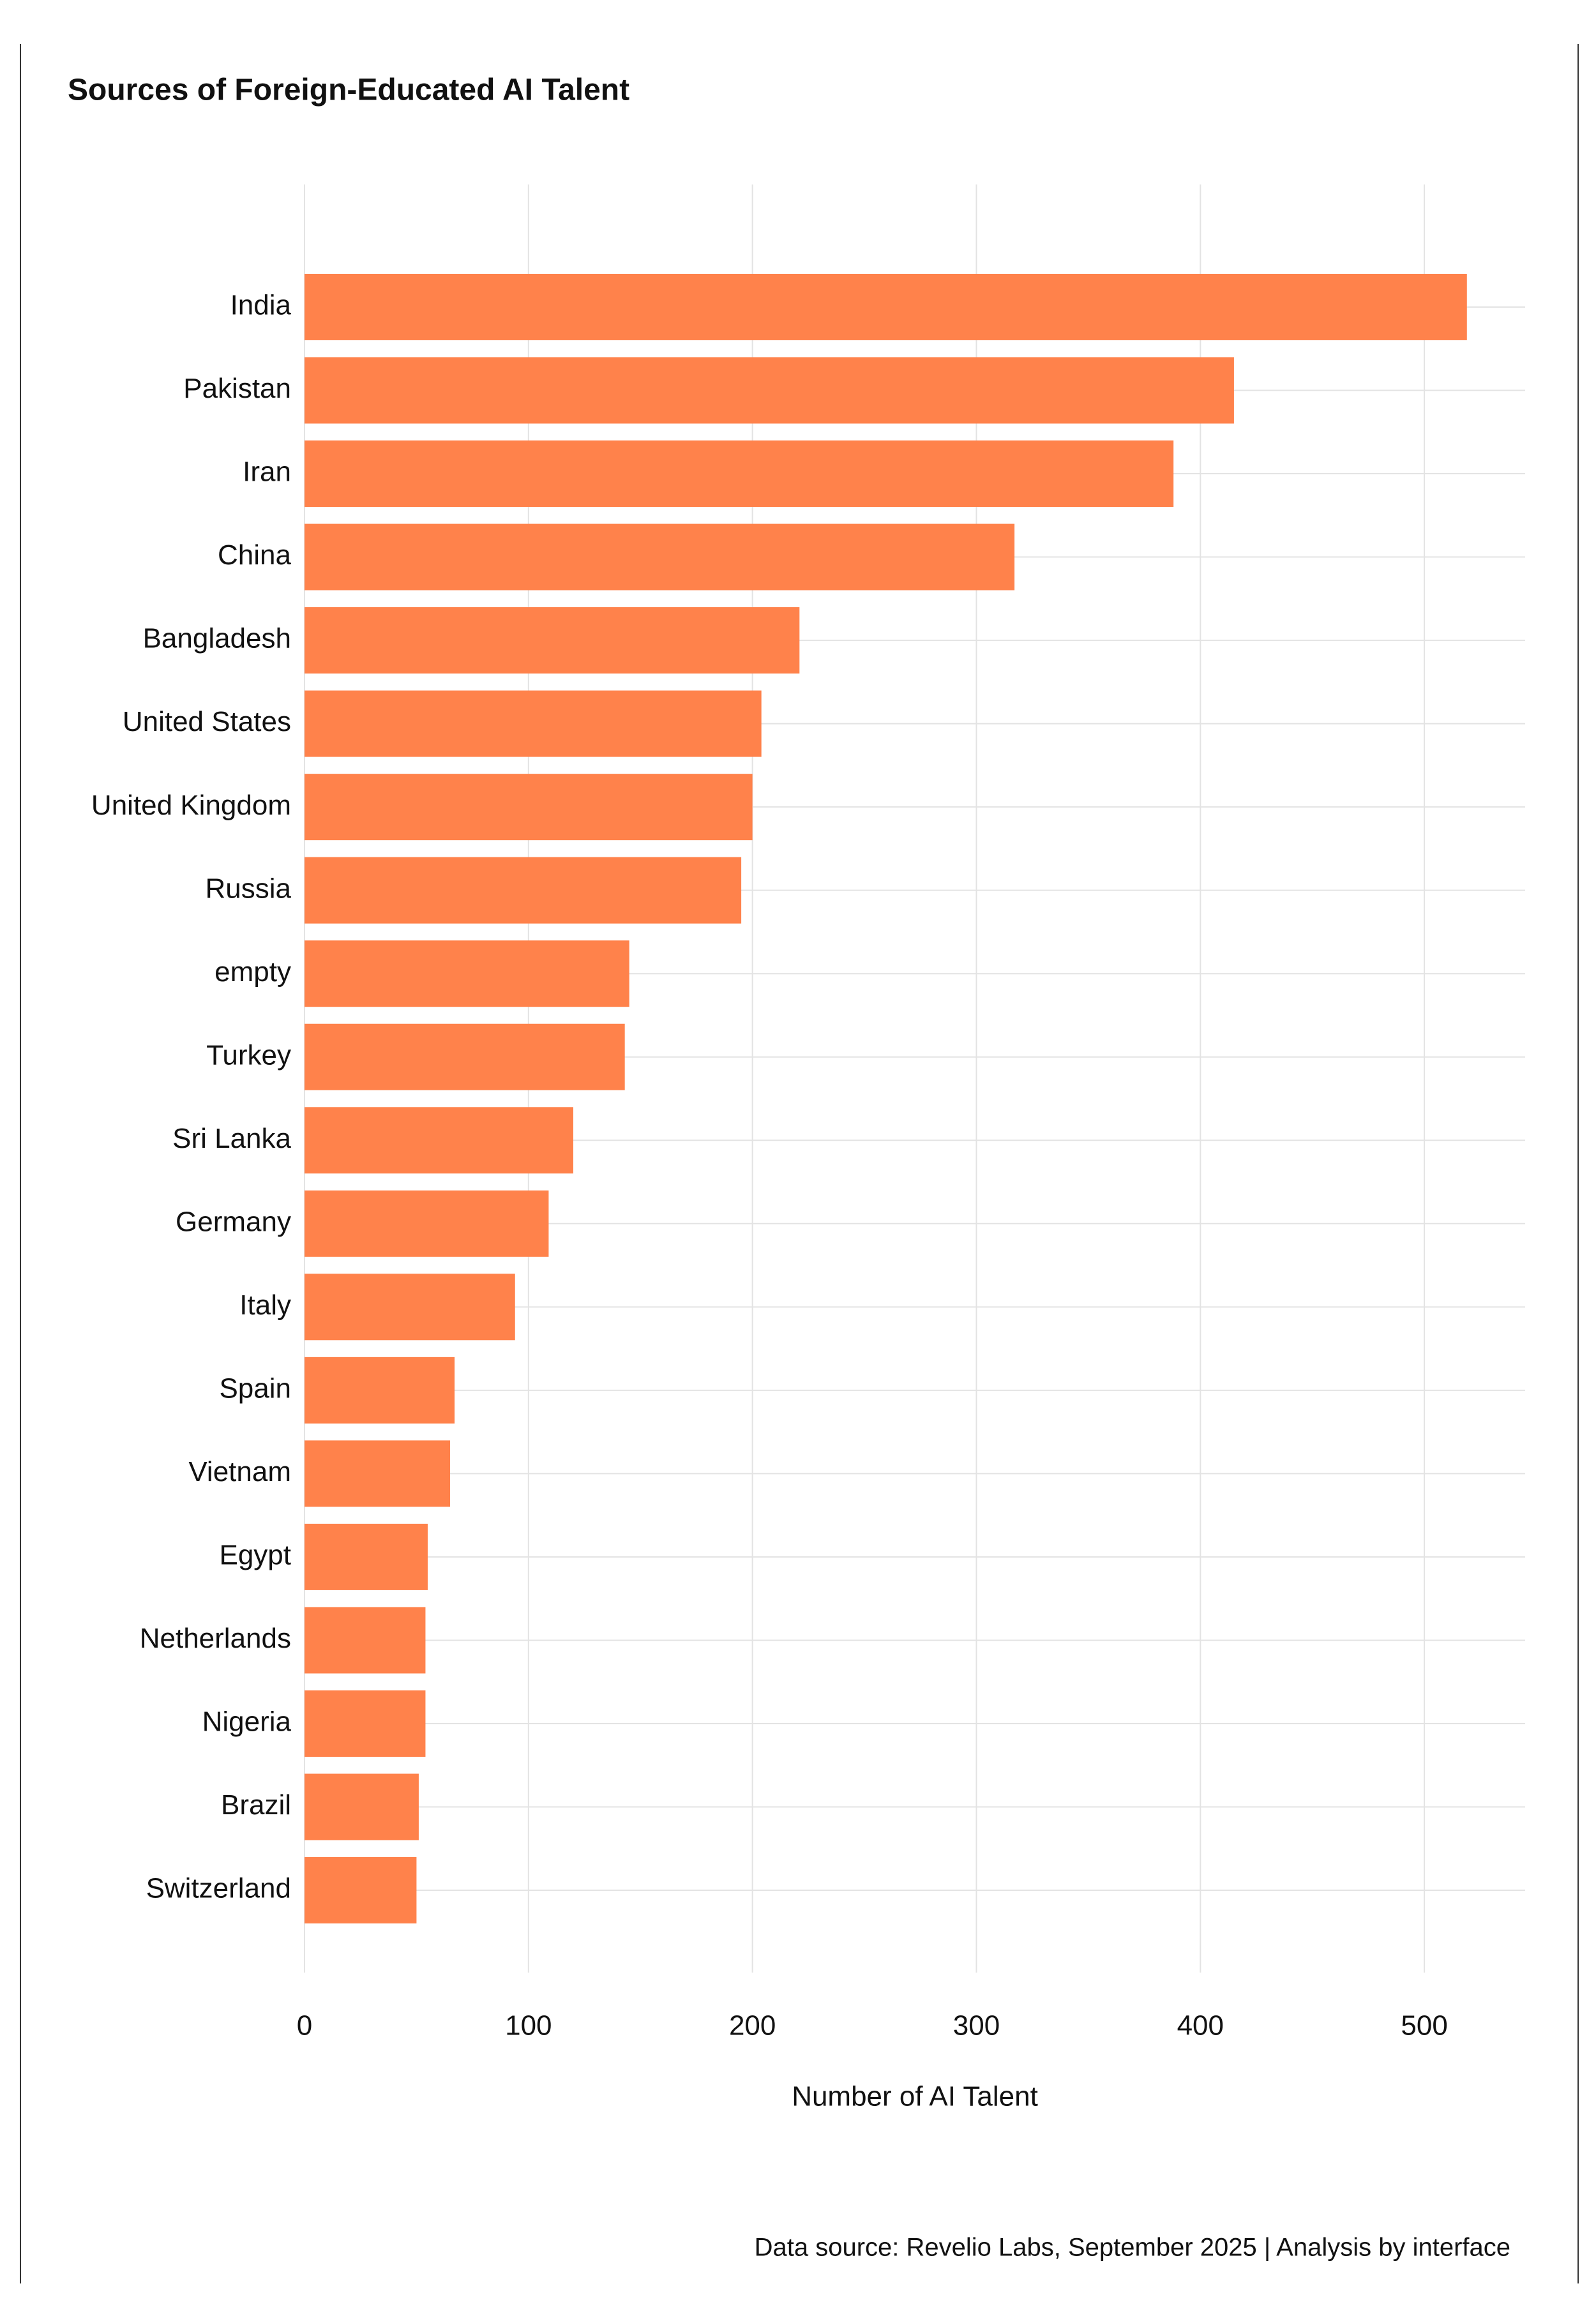  I want to click on x-tick-label: 200, so click(752, 2026).